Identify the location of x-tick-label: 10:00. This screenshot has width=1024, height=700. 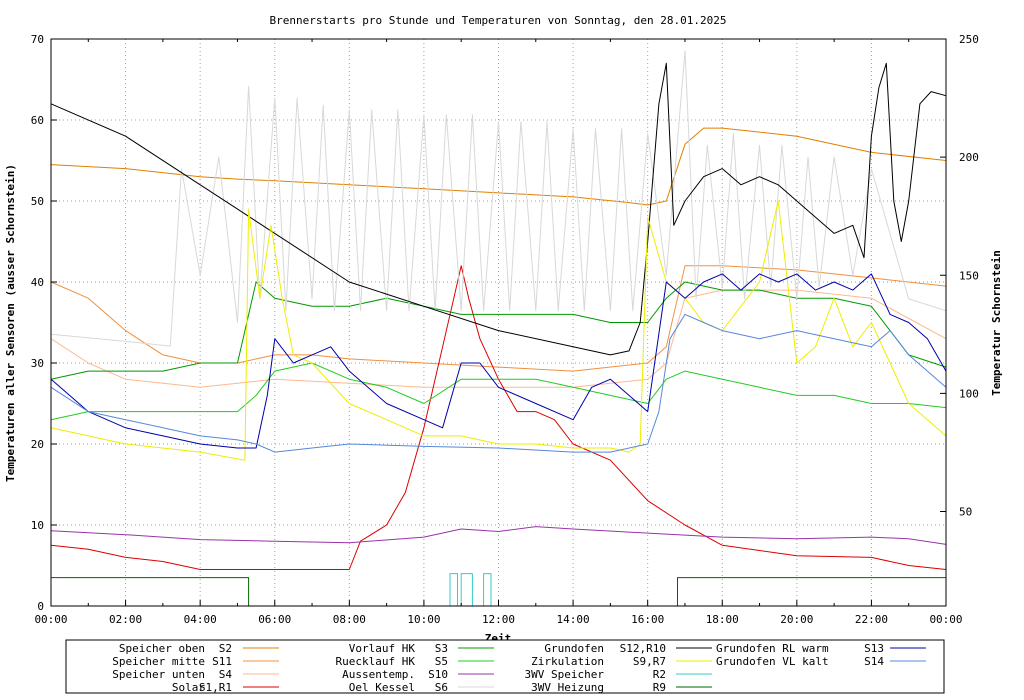
(423, 619).